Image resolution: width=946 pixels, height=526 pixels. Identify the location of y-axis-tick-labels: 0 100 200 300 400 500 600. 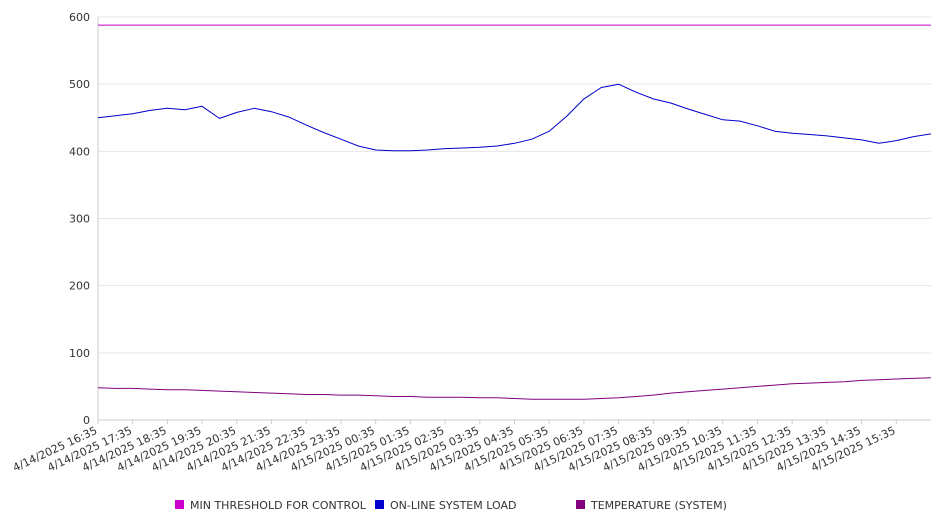
(79, 219).